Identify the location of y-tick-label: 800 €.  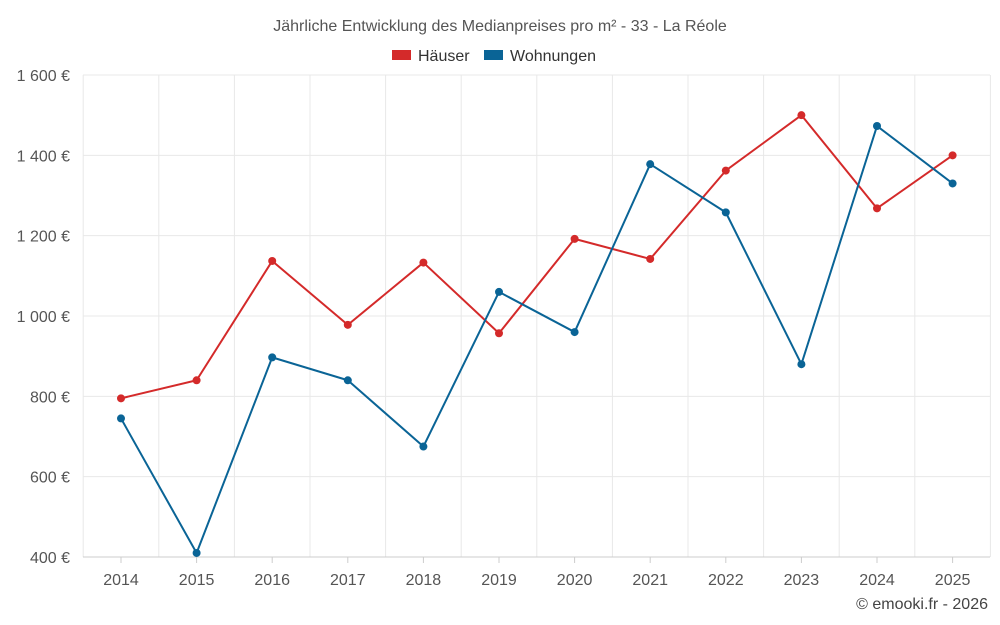
(50, 397).